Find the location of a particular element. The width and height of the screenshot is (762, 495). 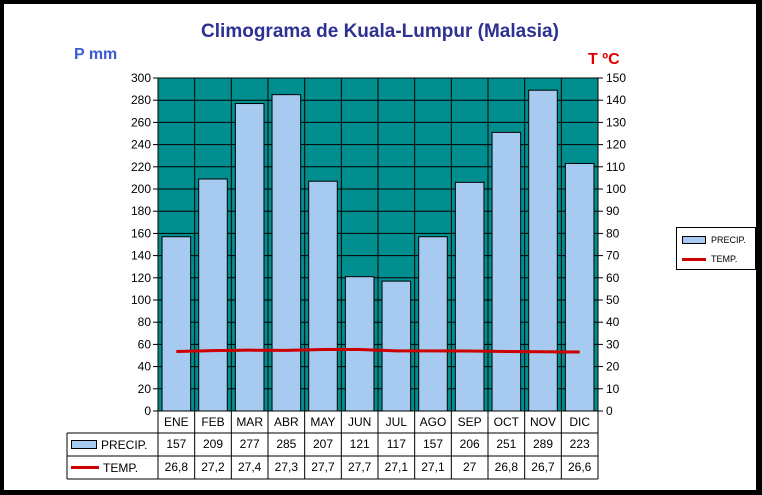

x-tick-label: ENE is located at coordinates (176, 422).